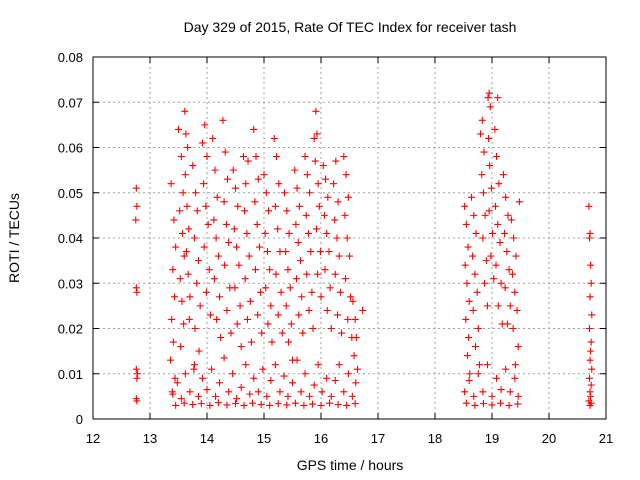  I want to click on y-axis-label: ROTI / TECUs, so click(14, 238).